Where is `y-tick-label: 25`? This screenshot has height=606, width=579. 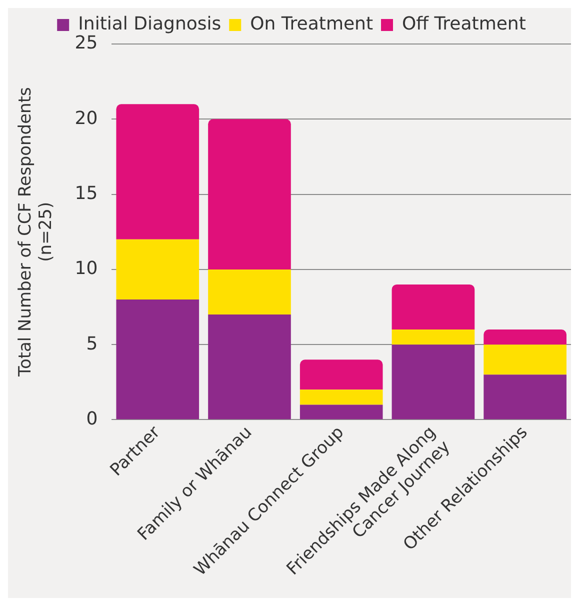 y-tick-label: 25 is located at coordinates (86, 43).